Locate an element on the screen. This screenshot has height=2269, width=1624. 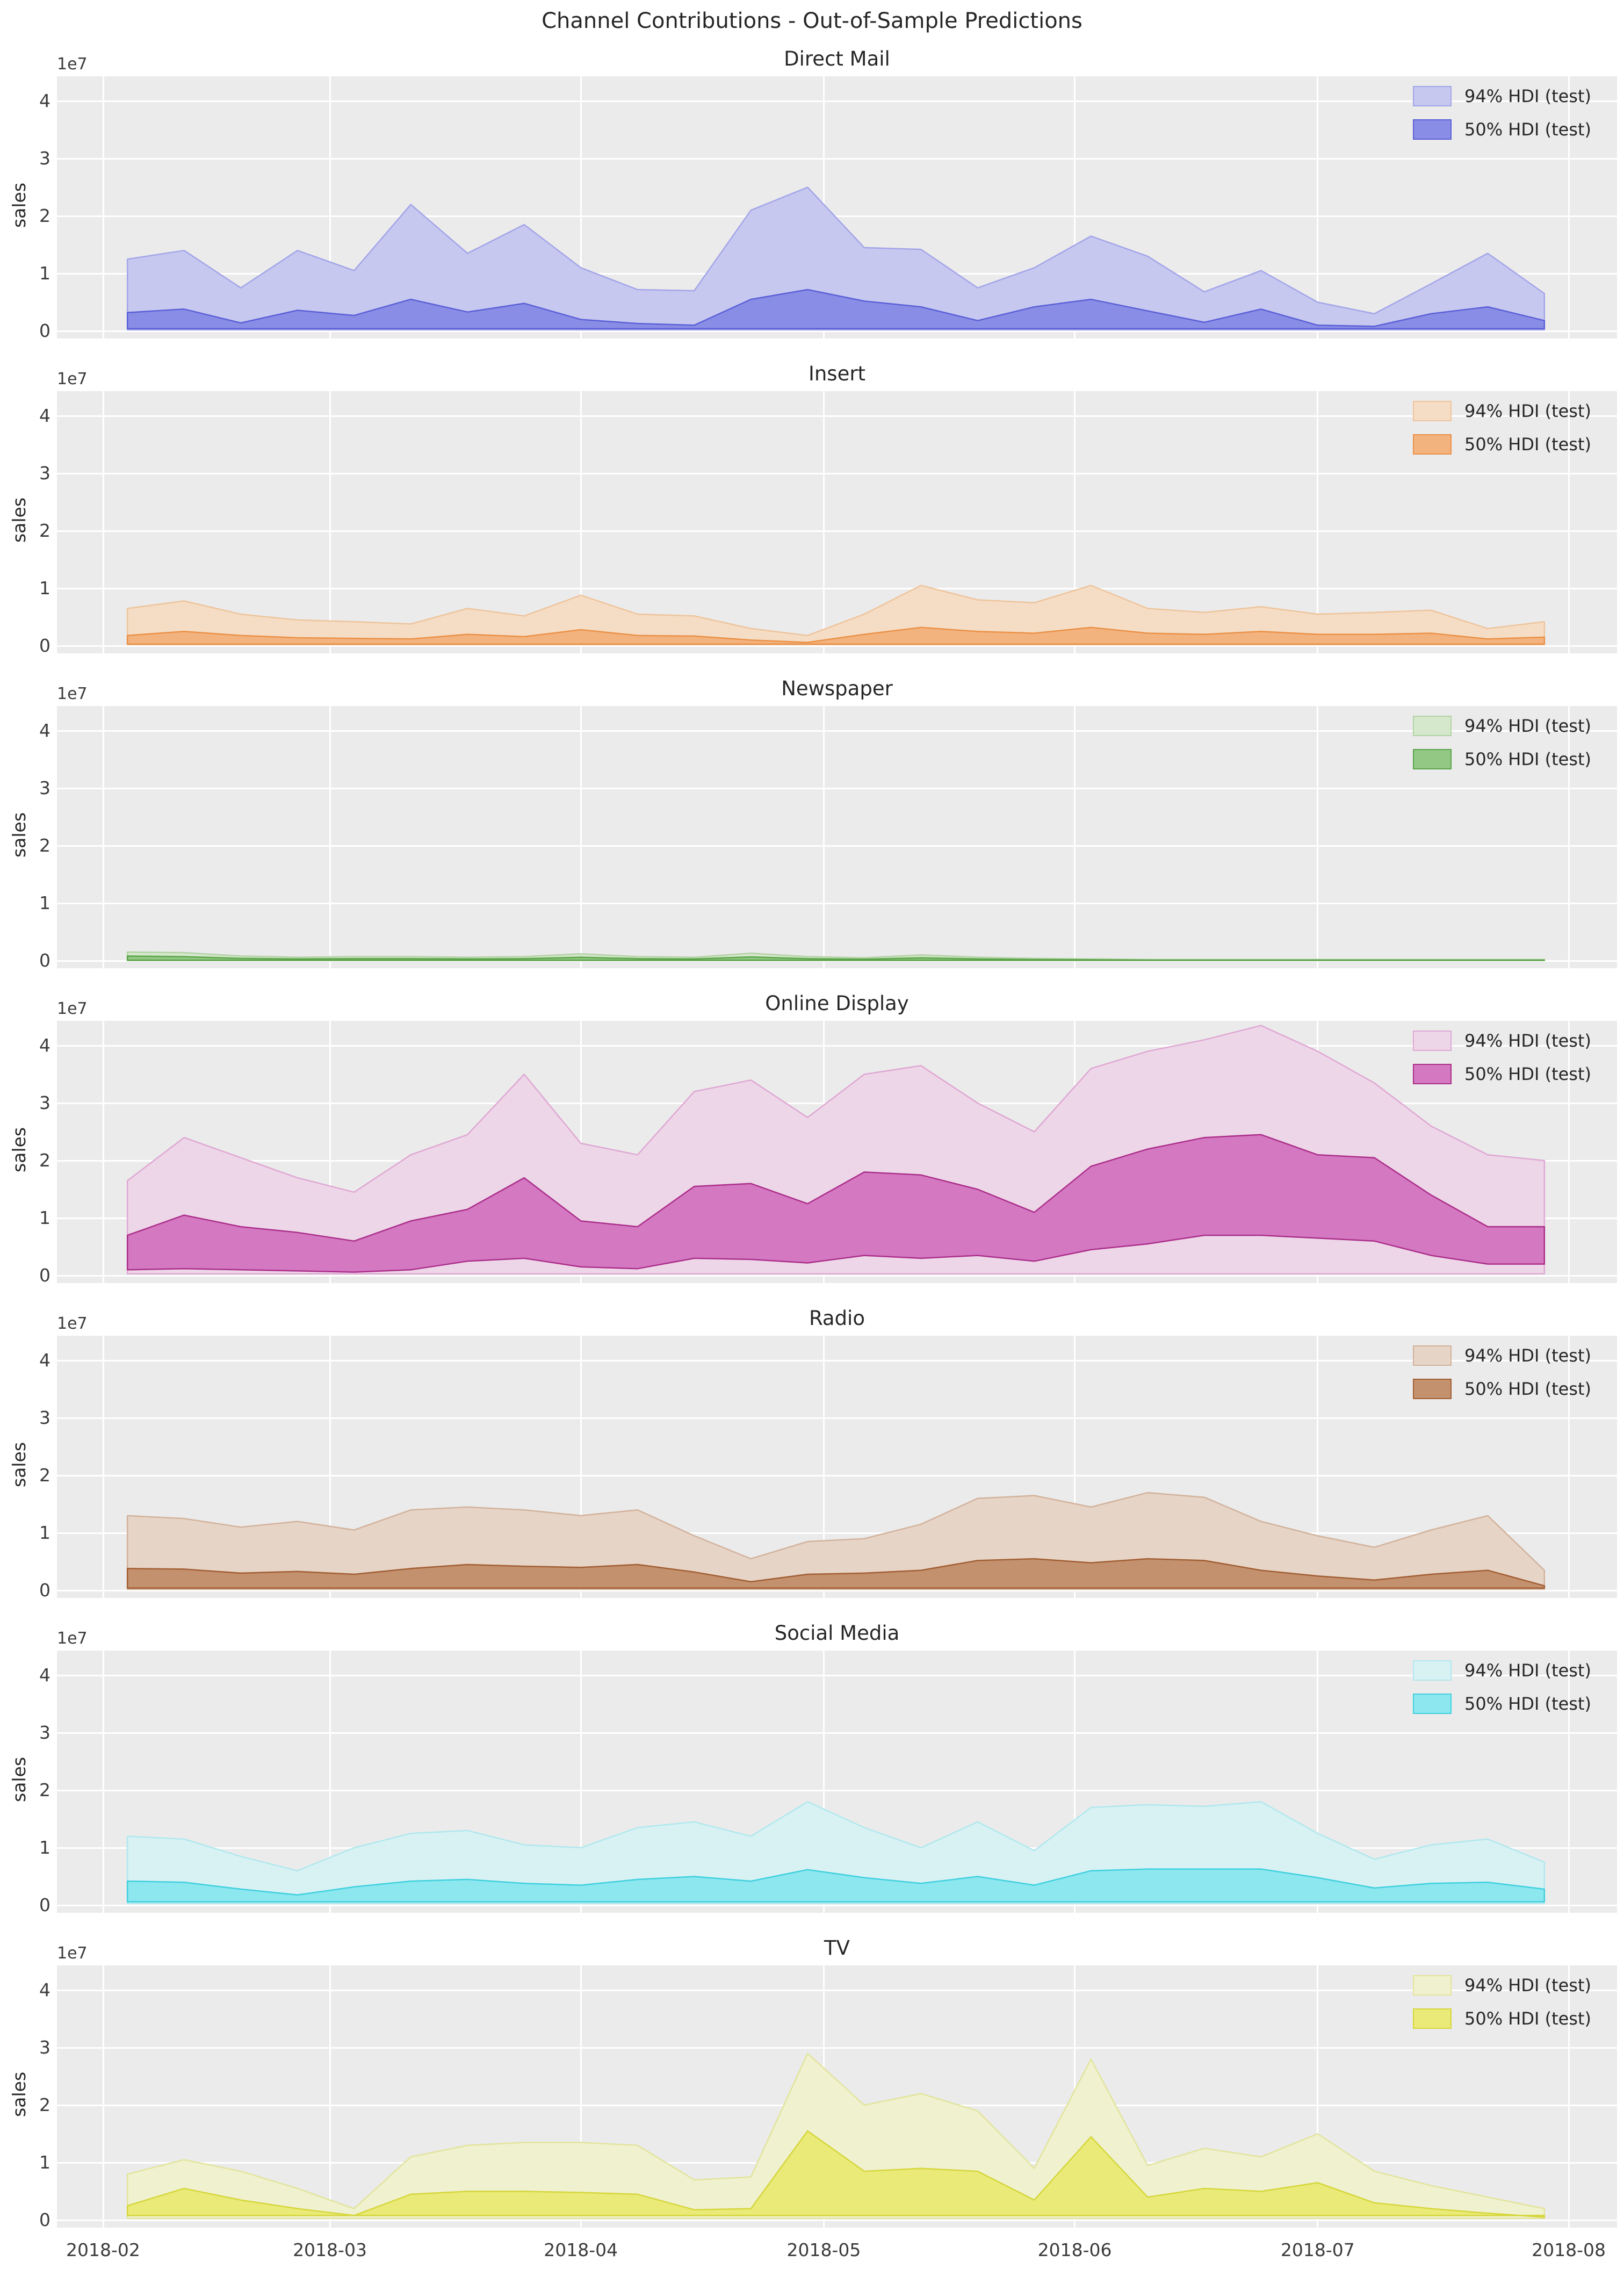
subplot-title: Newspaper is located at coordinates (837, 688).